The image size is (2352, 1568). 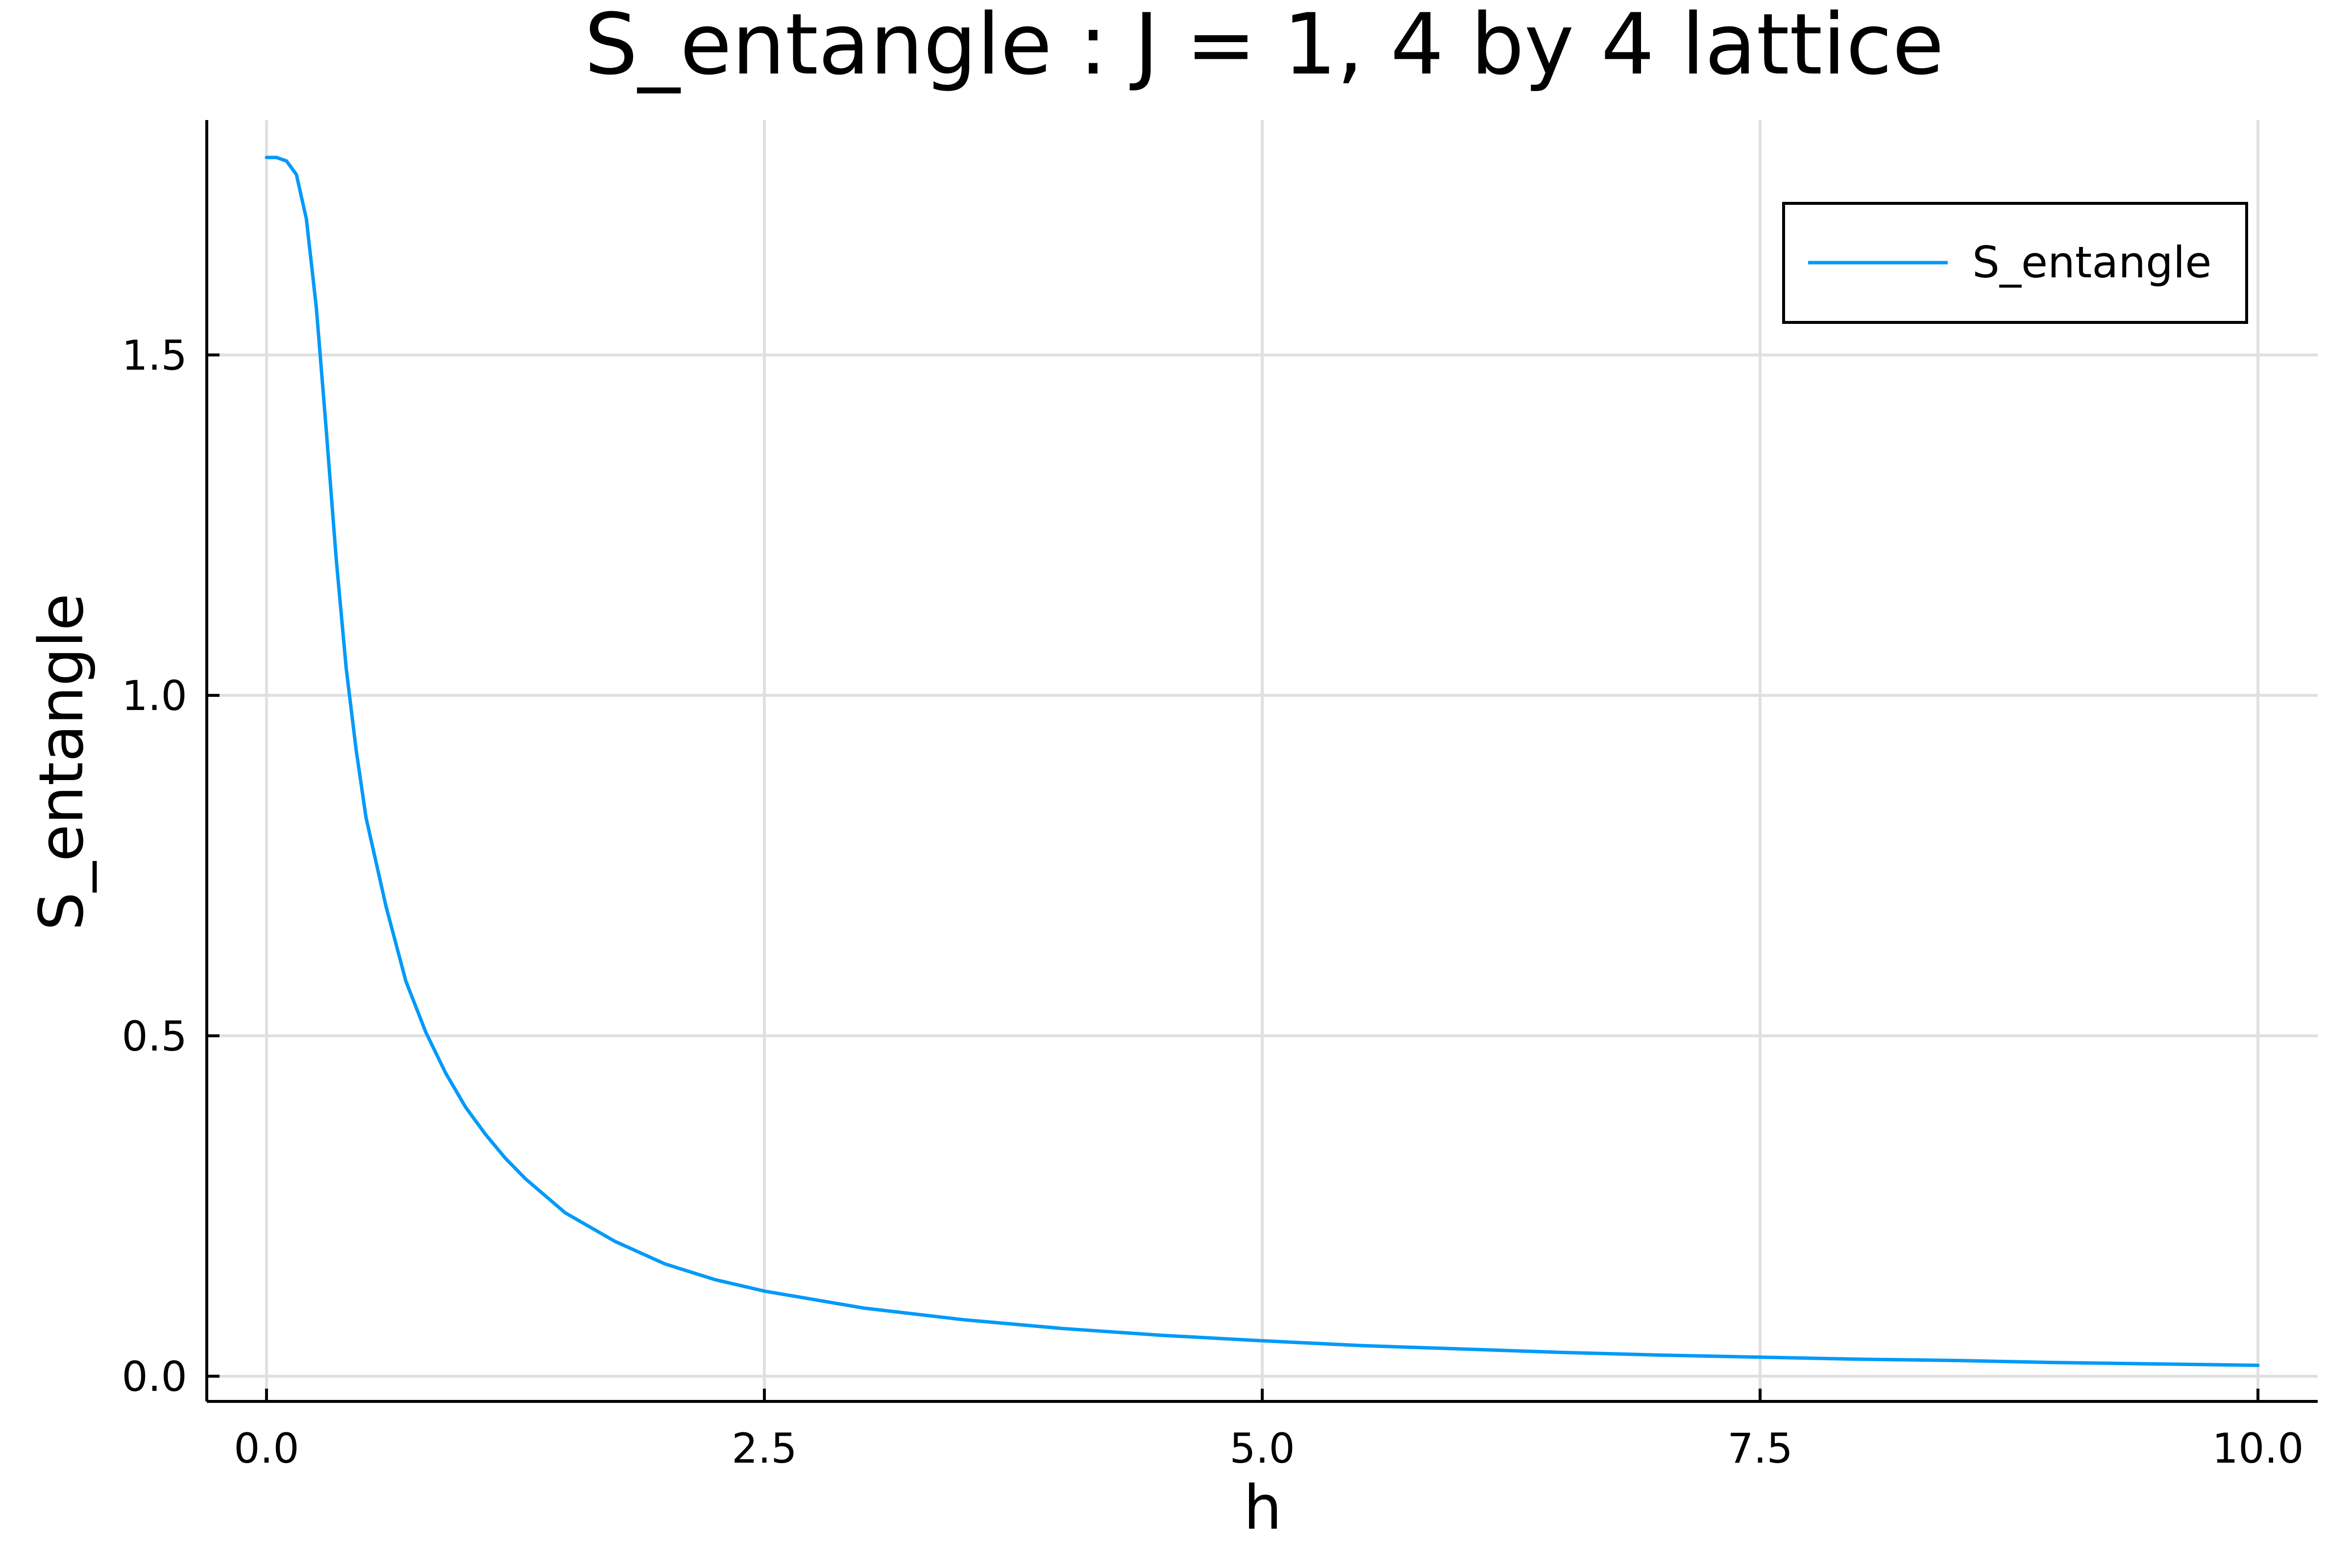 What do you see at coordinates (2258, 1448) in the screenshot?
I see `x-tick-label: 10.0` at bounding box center [2258, 1448].